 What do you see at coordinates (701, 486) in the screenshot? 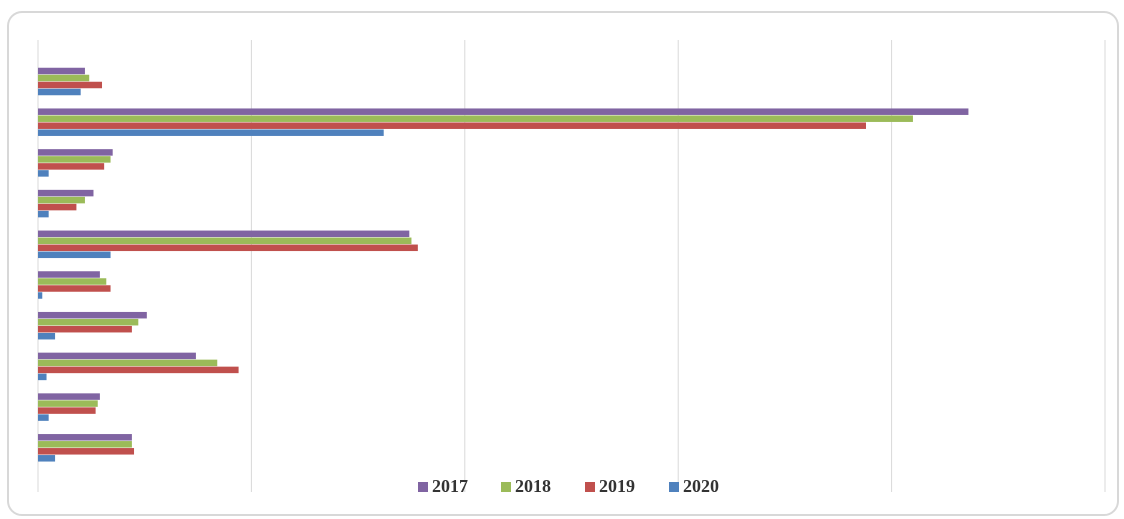
I see `legend-label: 2020` at bounding box center [701, 486].